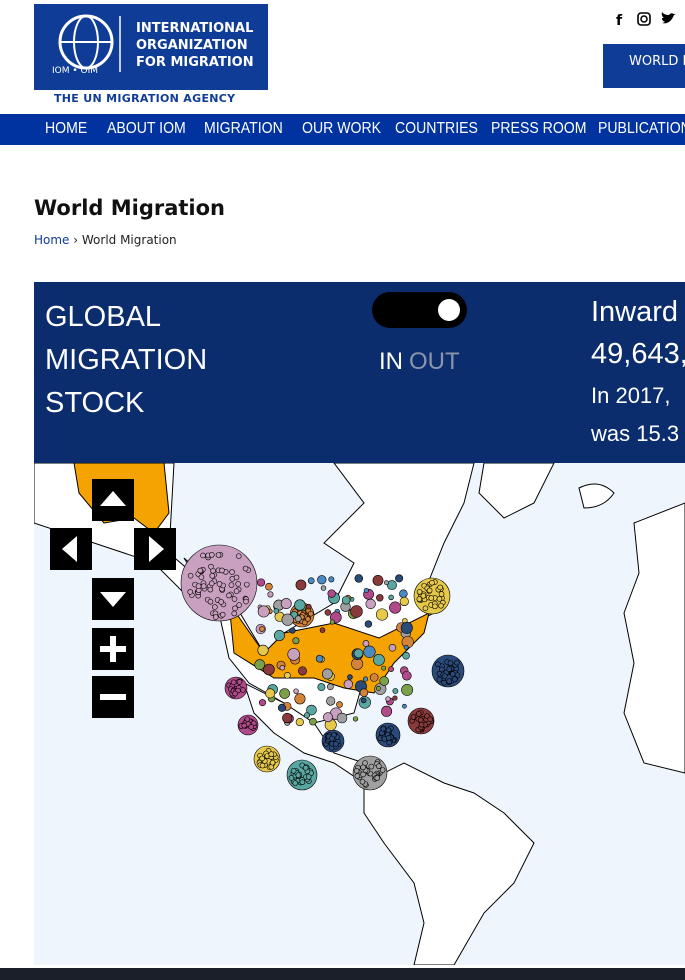  I want to click on nav-item: COUNTRIES, so click(436, 128).